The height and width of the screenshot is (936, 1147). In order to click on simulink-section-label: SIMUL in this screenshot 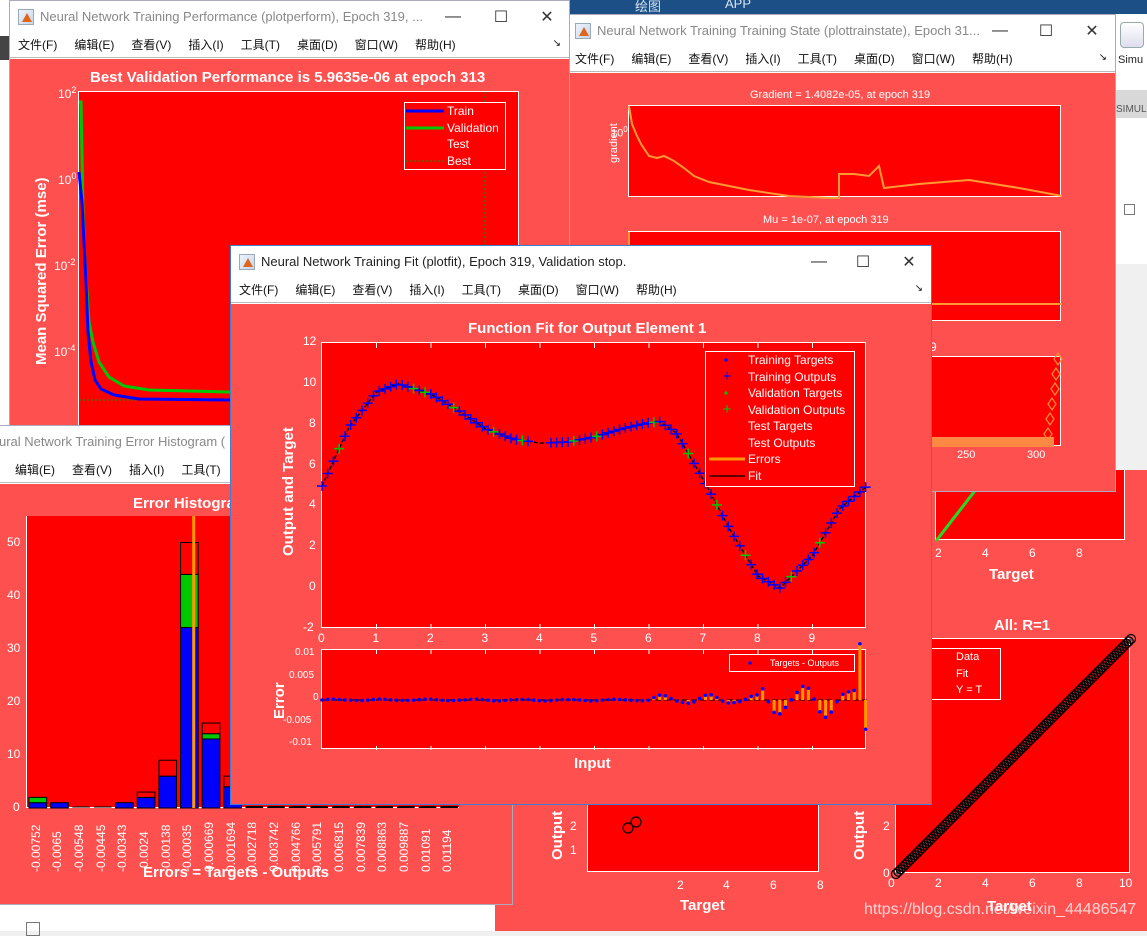, I will do `click(1131, 104)`.